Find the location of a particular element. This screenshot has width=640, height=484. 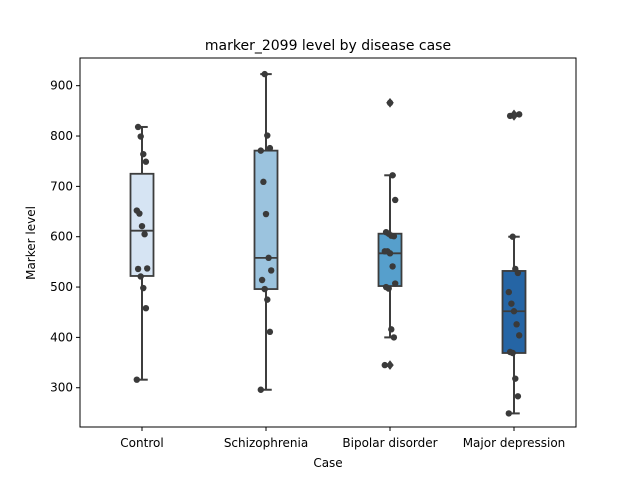

x-tick-label: Schizophrenia is located at coordinates (266, 443).